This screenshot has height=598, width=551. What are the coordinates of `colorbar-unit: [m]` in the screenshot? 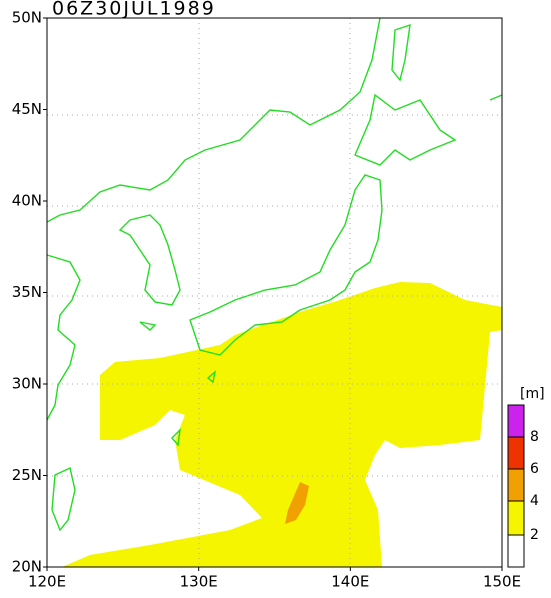 It's located at (532, 394).